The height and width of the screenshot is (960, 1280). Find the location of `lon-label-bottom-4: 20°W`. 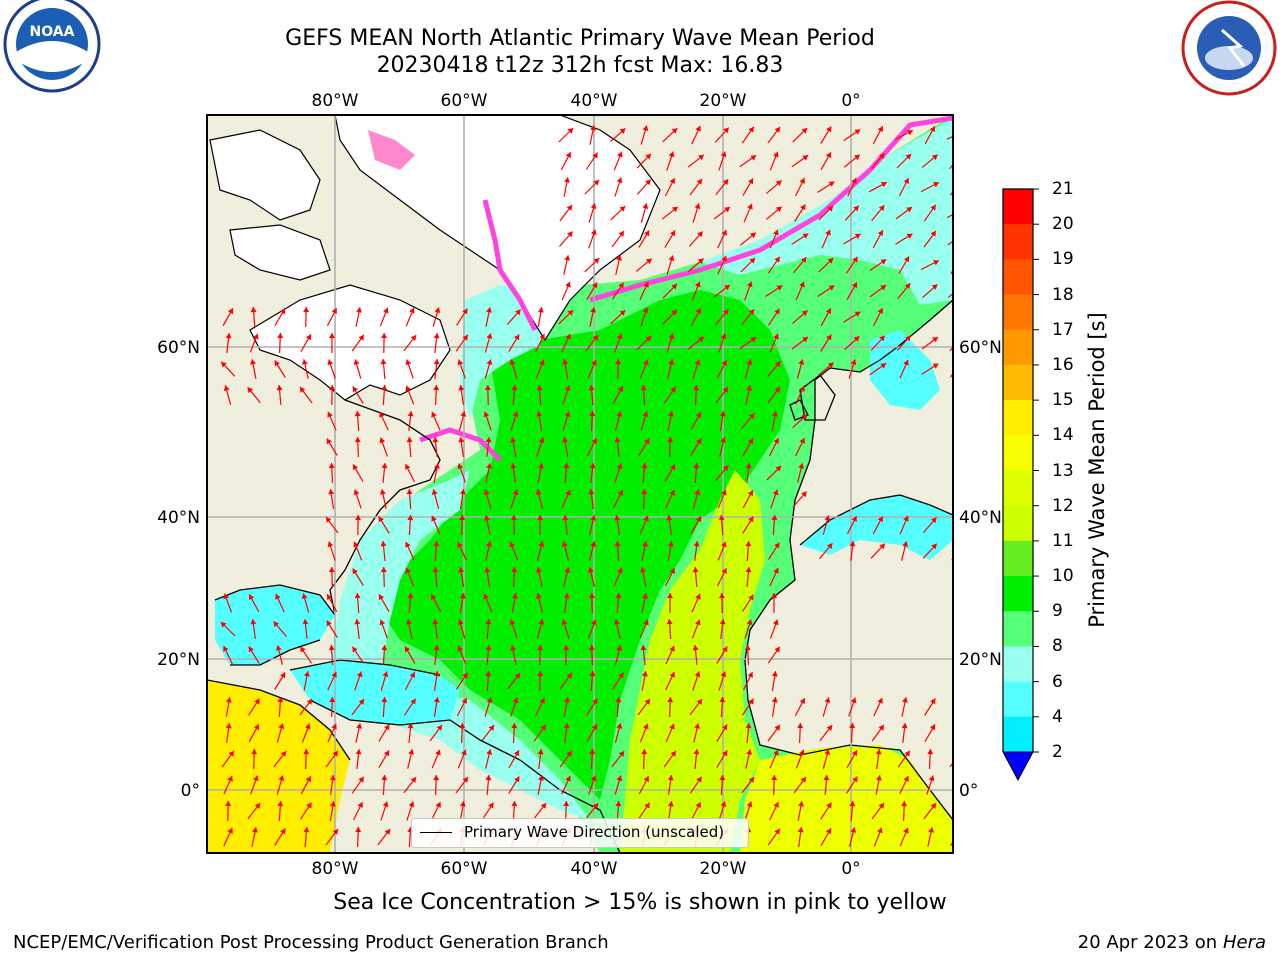

lon-label-bottom-4: 20°W is located at coordinates (723, 869).